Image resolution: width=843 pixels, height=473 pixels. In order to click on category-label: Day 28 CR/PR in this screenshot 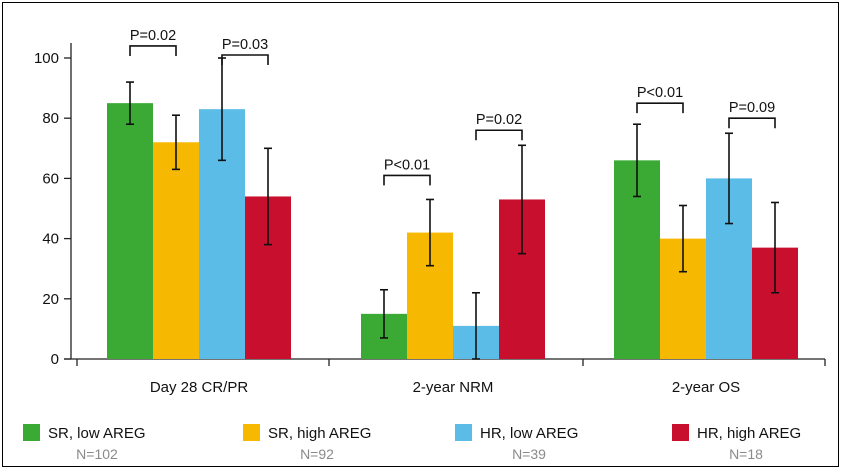, I will do `click(199, 387)`.